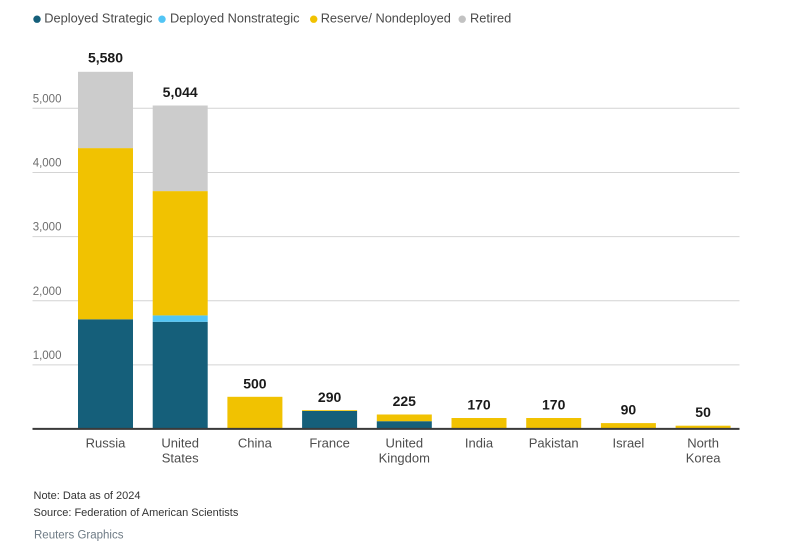  Describe the element at coordinates (87, 496) in the screenshot. I see `svg-text: Note: Data as of 2024` at that location.